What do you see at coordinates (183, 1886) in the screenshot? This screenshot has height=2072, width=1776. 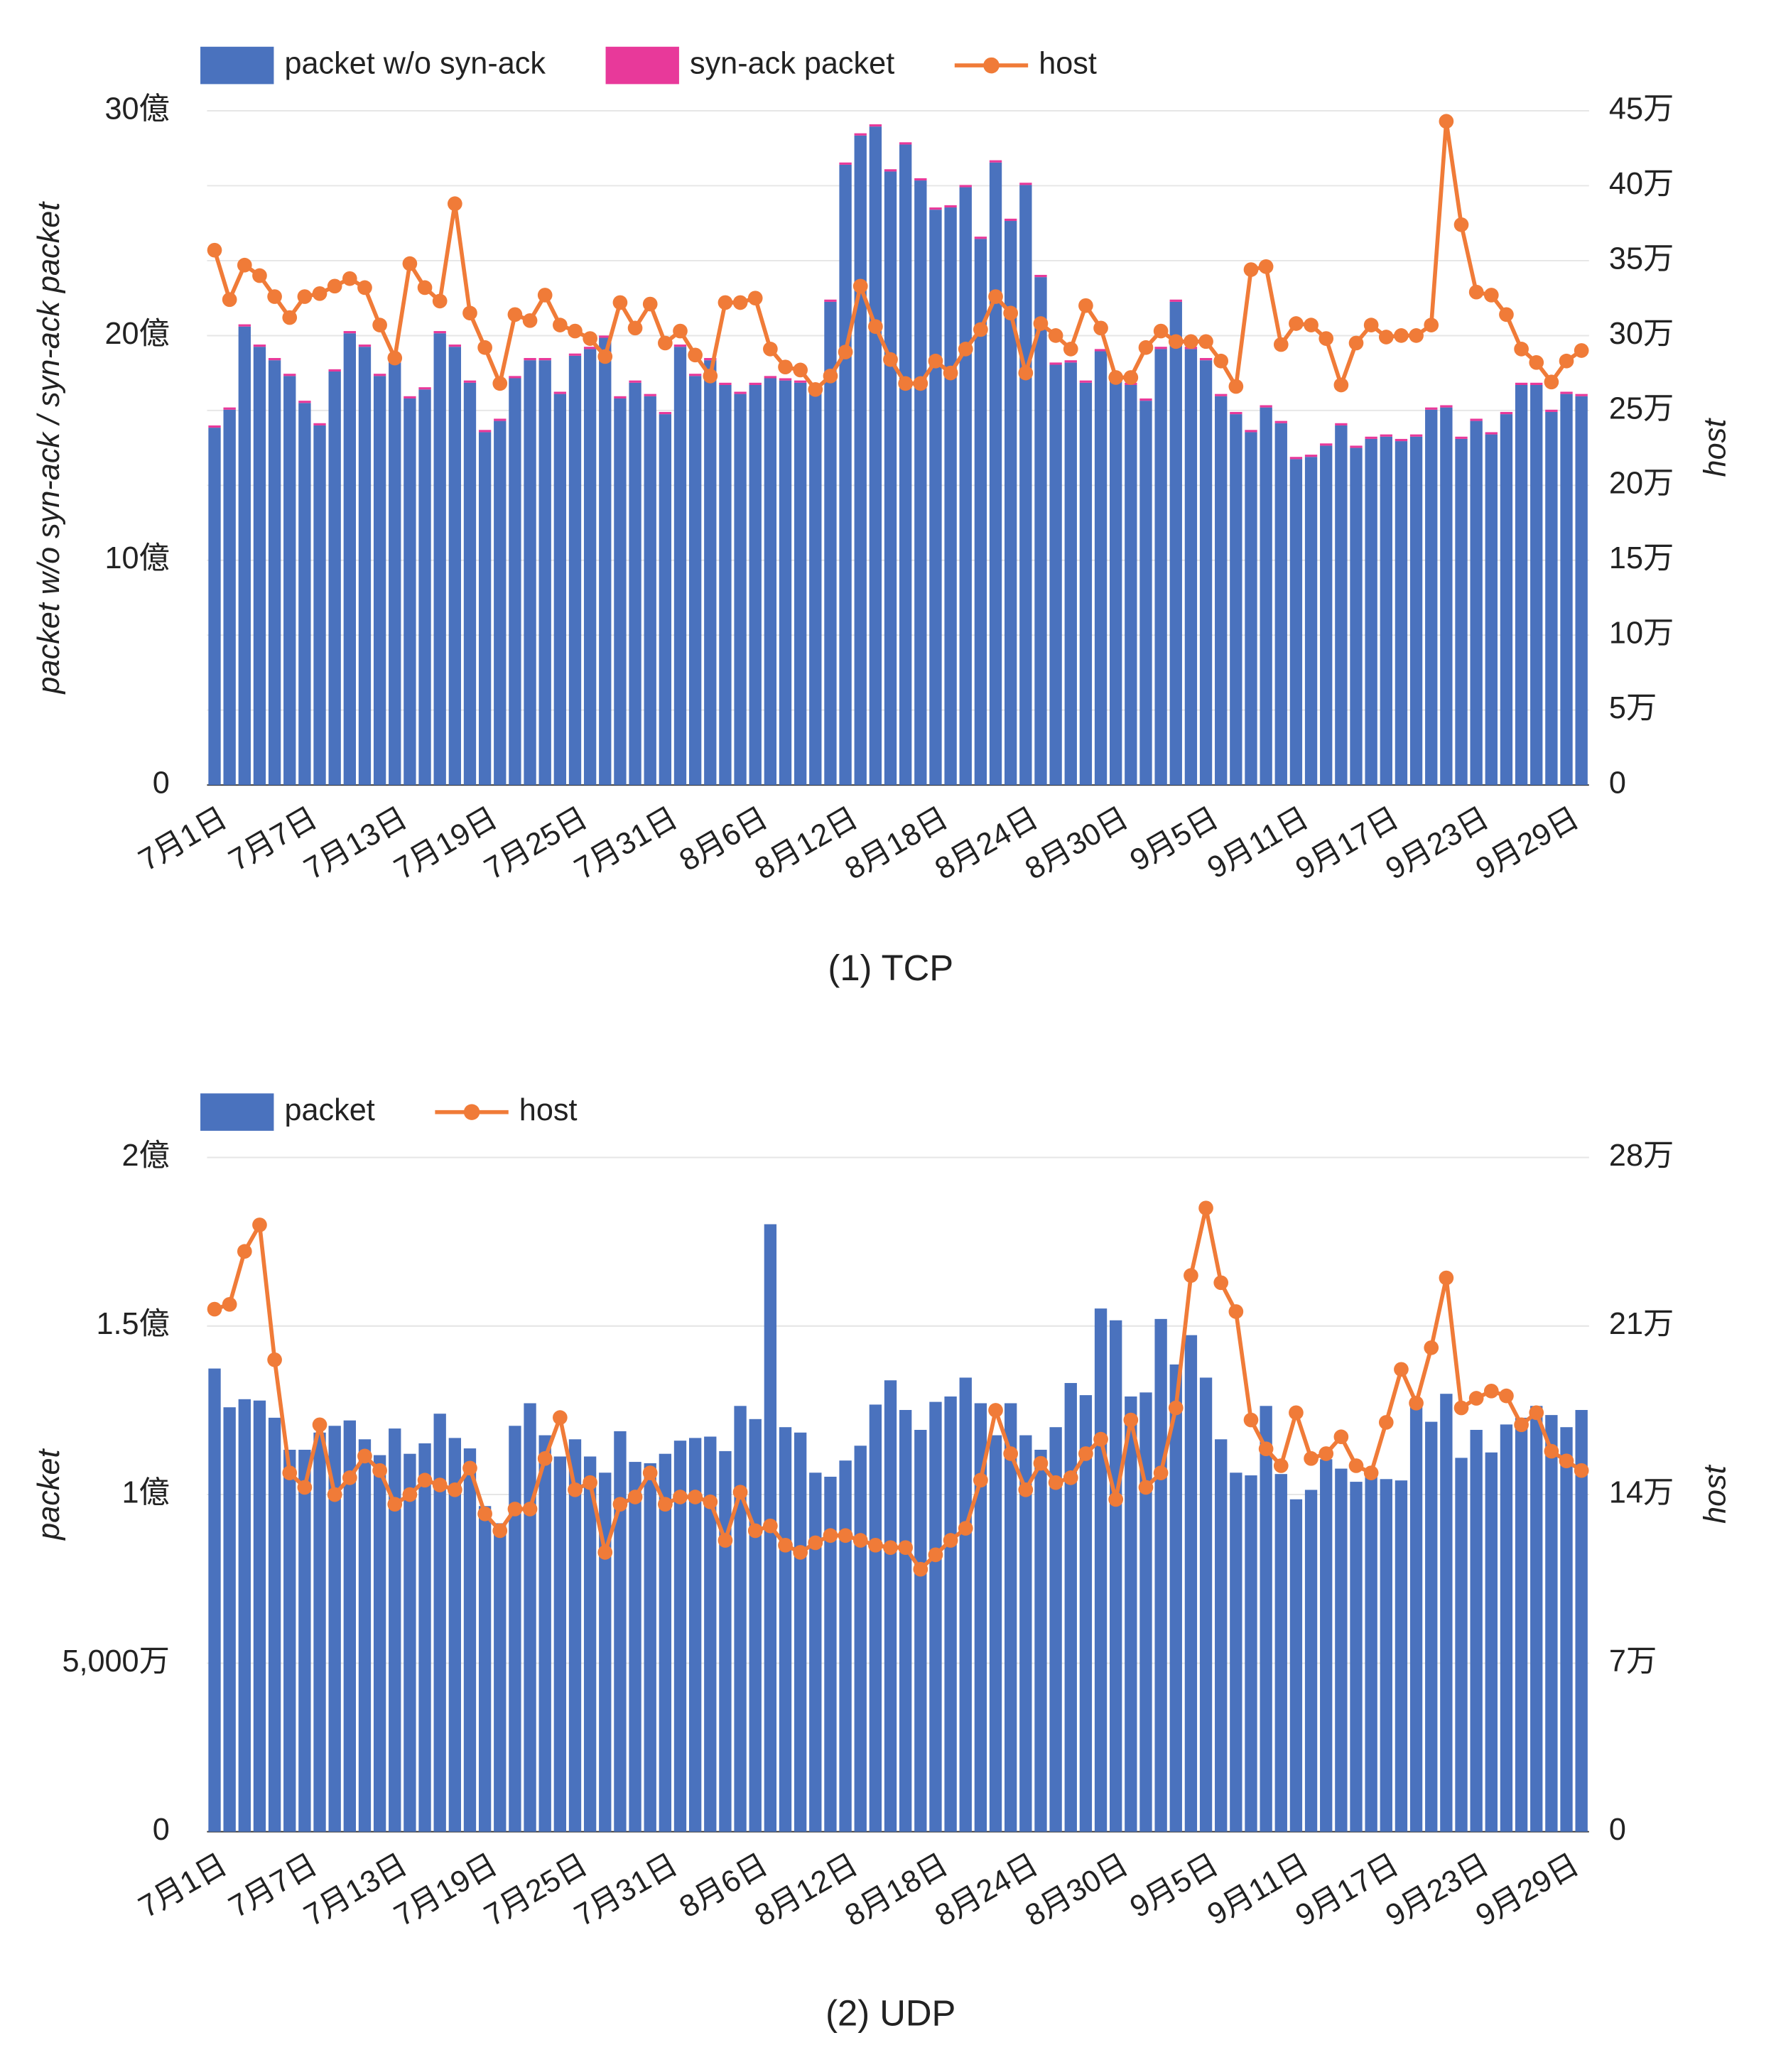 I see `x-tick-label: 7月1日` at bounding box center [183, 1886].